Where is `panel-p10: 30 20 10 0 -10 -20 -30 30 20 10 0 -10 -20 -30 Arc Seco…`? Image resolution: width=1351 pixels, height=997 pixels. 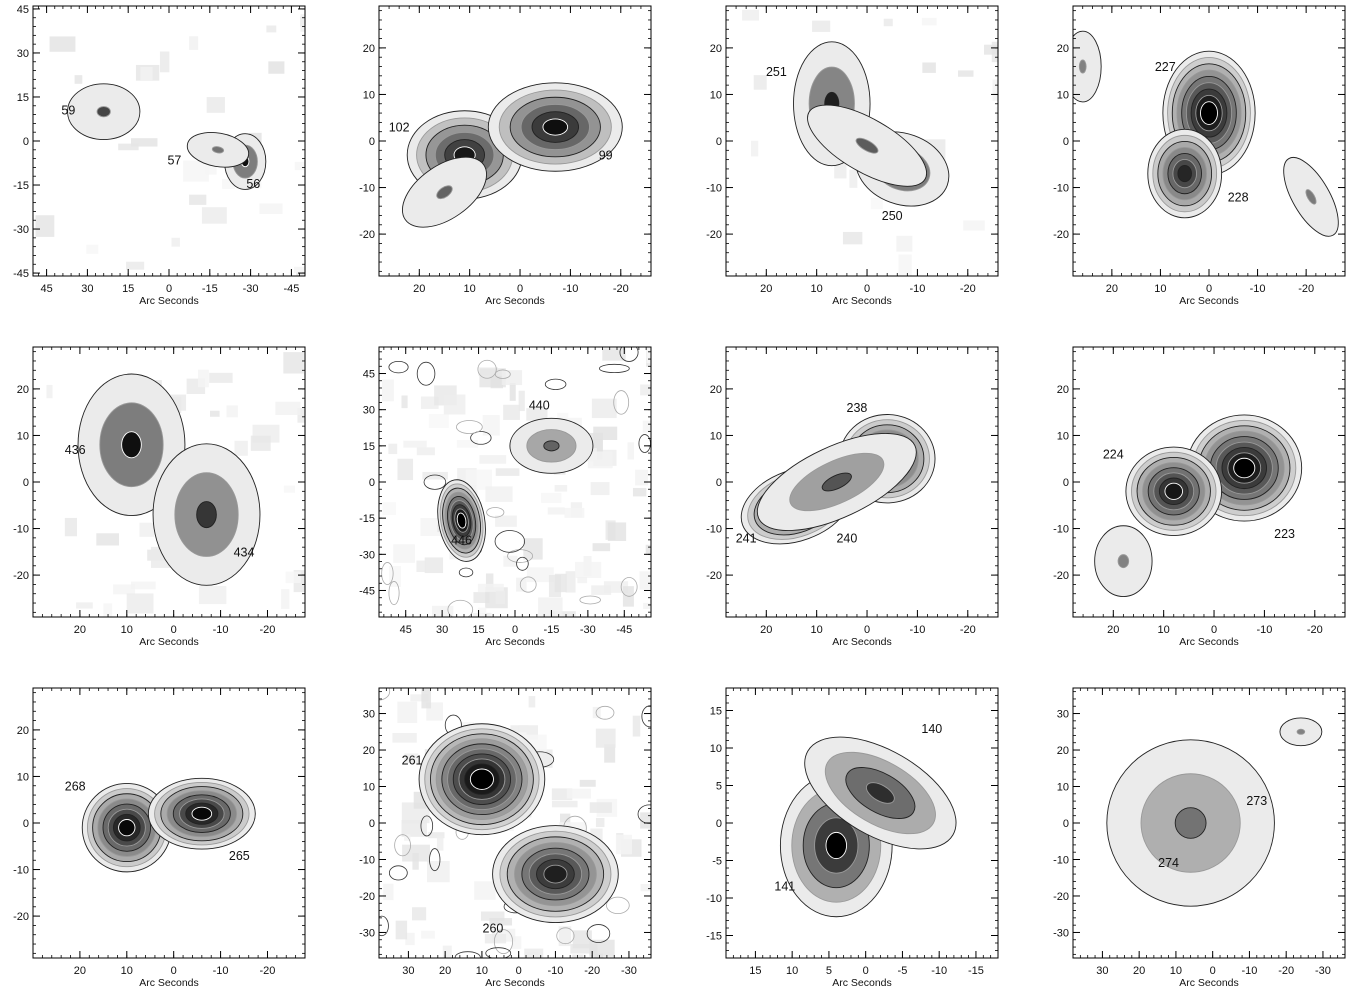
panel-p10: 30 20 10 0 -10 -20 -30 30 20 10 0 -10 -20 -30 Arc Seco… is located at coordinates (505, 838).